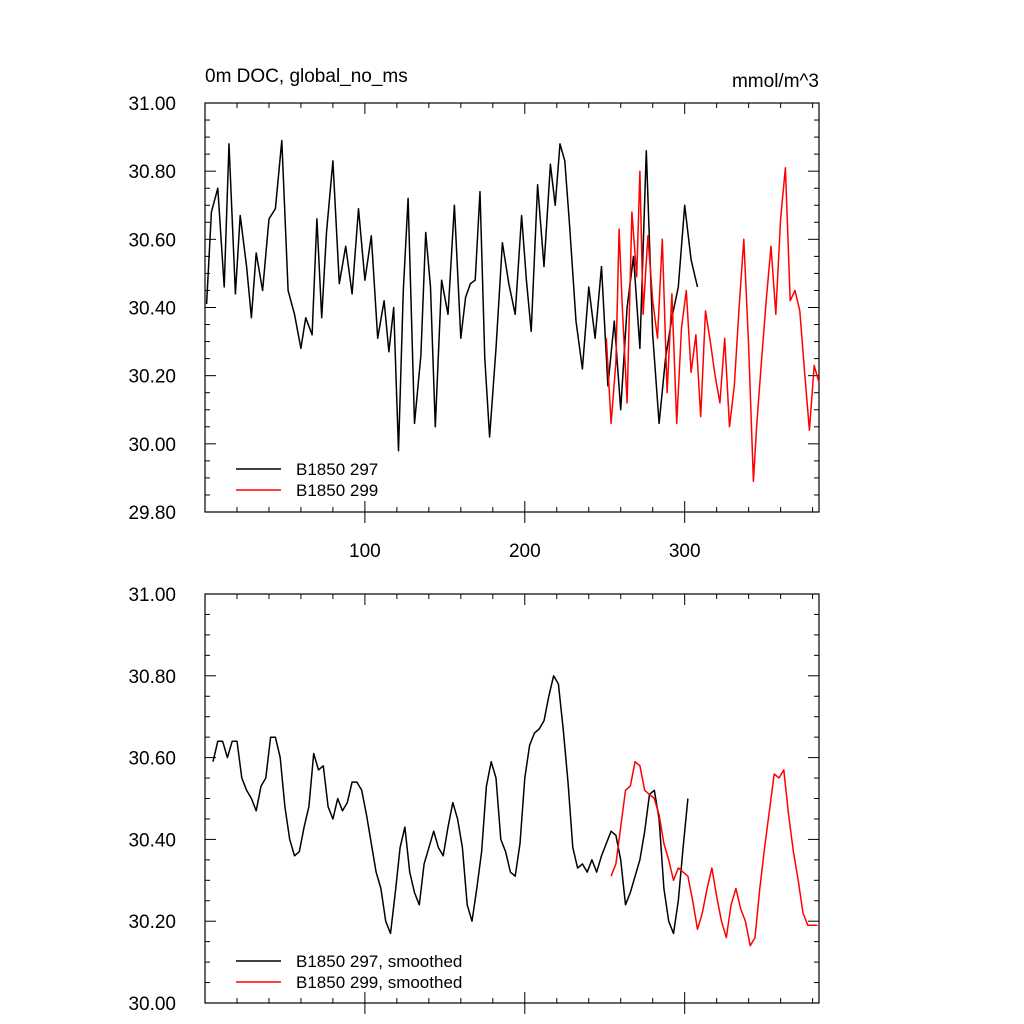 The height and width of the screenshot is (1024, 1024). Describe the element at coordinates (152, 513) in the screenshot. I see `top-y-tick-label: 29.80` at that location.